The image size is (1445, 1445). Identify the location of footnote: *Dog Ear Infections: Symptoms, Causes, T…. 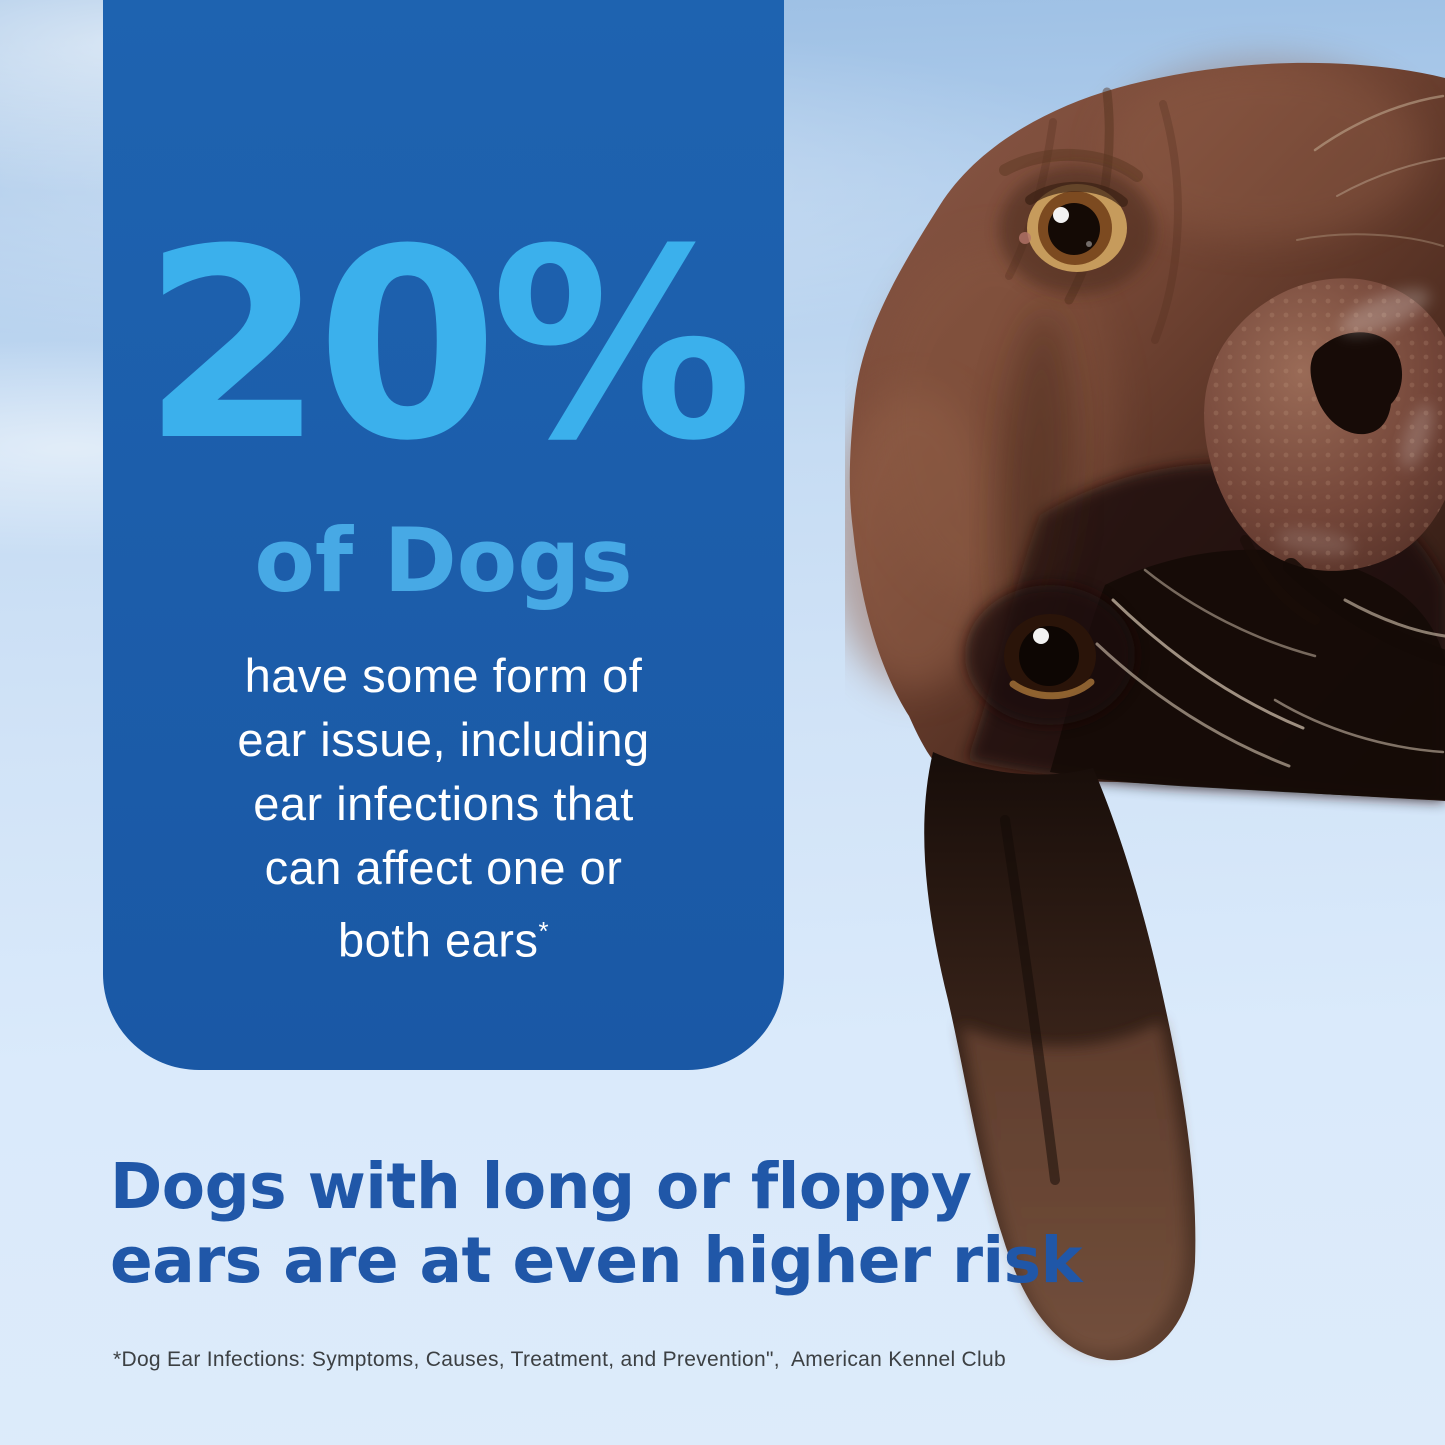
(559, 1359).